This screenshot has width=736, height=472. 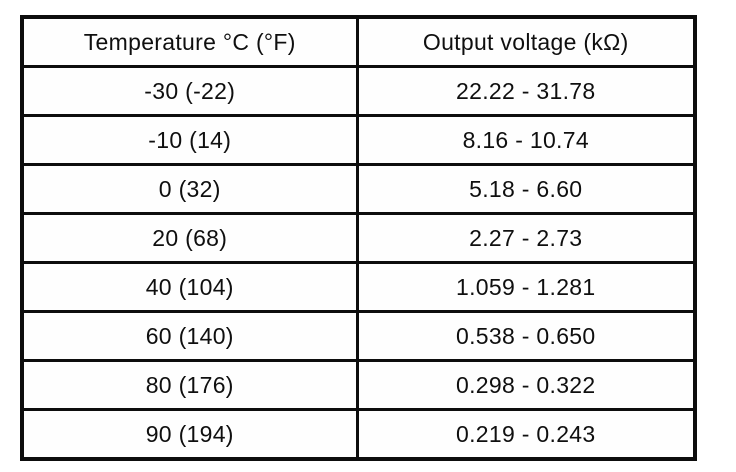 I want to click on output-voltage-cell: 1.059 - 1.281, so click(x=526, y=287).